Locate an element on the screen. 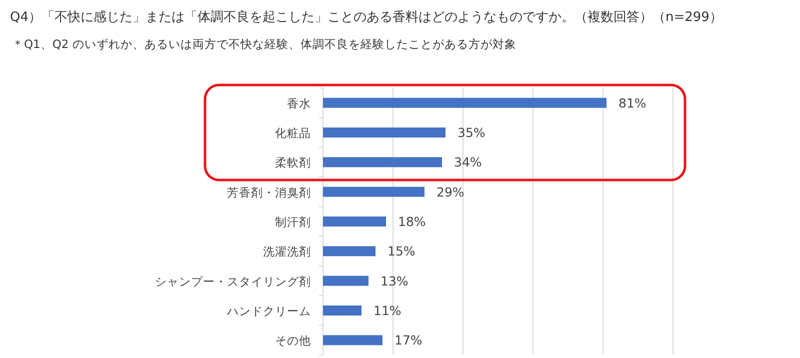  data-label: 81% is located at coordinates (632, 102).